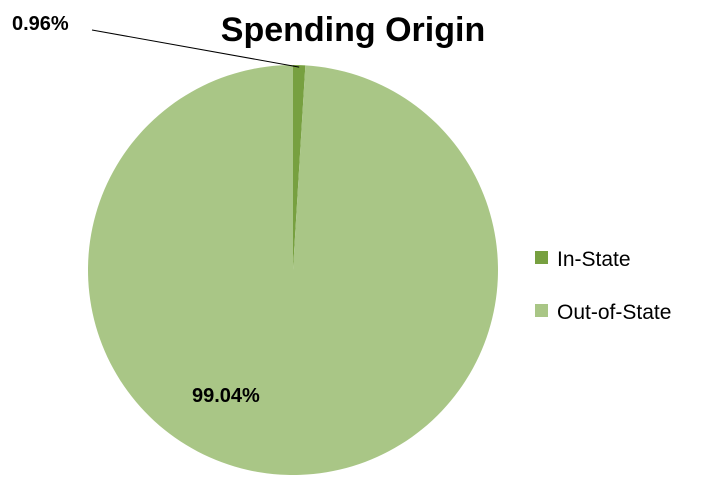 This screenshot has width=722, height=477. Describe the element at coordinates (299, 167) in the screenshot. I see `pie-slice-in-state` at that location.